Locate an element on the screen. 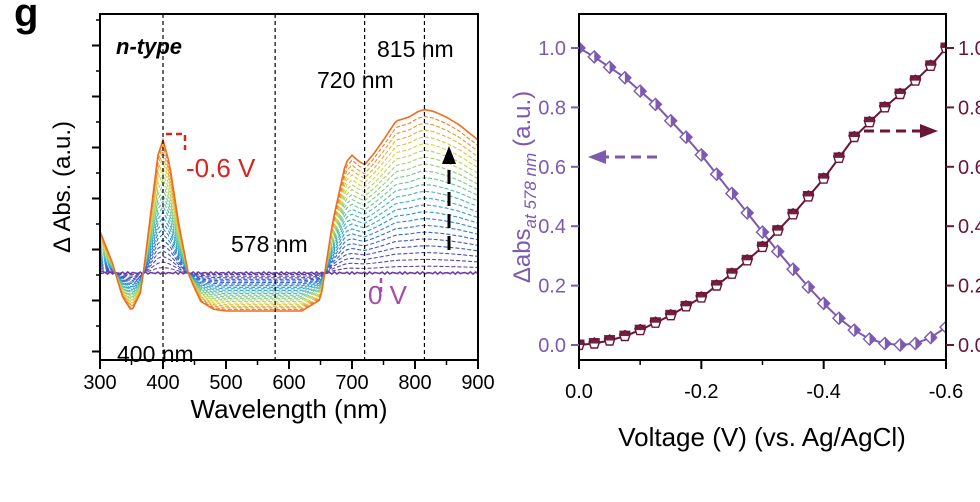 The height and width of the screenshot is (502, 980). minus0.6V-bracket is located at coordinates (176, 141).